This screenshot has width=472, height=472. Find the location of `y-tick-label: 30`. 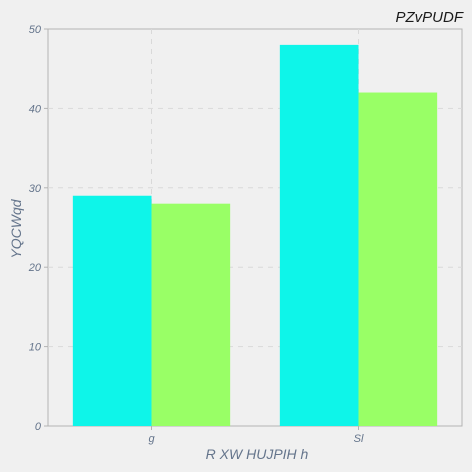

y-tick-label: 30 is located at coordinates (35, 189).